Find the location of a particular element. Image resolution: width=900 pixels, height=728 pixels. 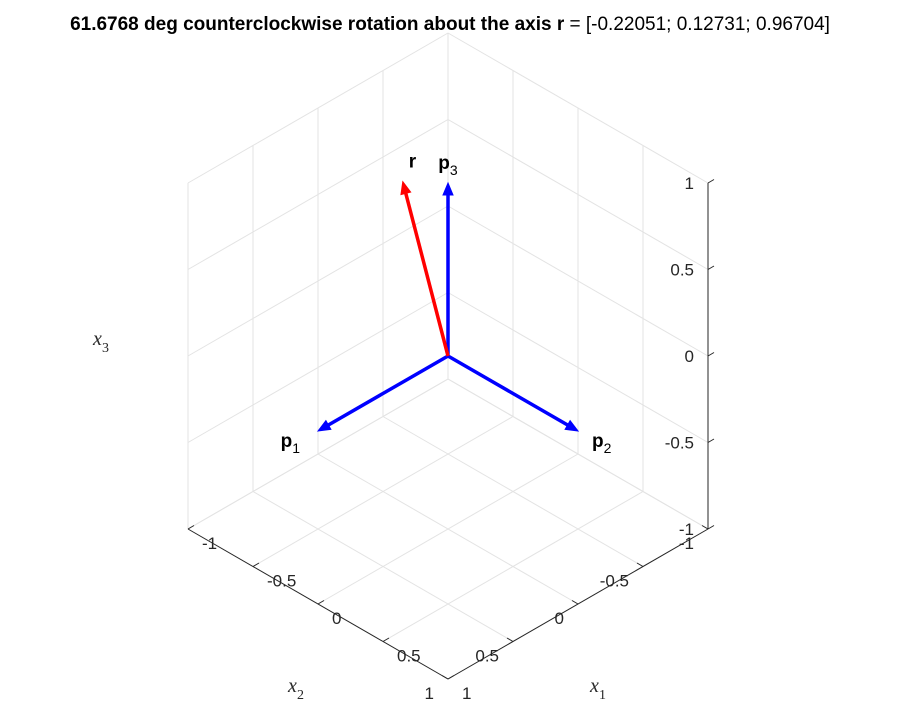

x1-tick-label: 0.5 is located at coordinates (409, 656).